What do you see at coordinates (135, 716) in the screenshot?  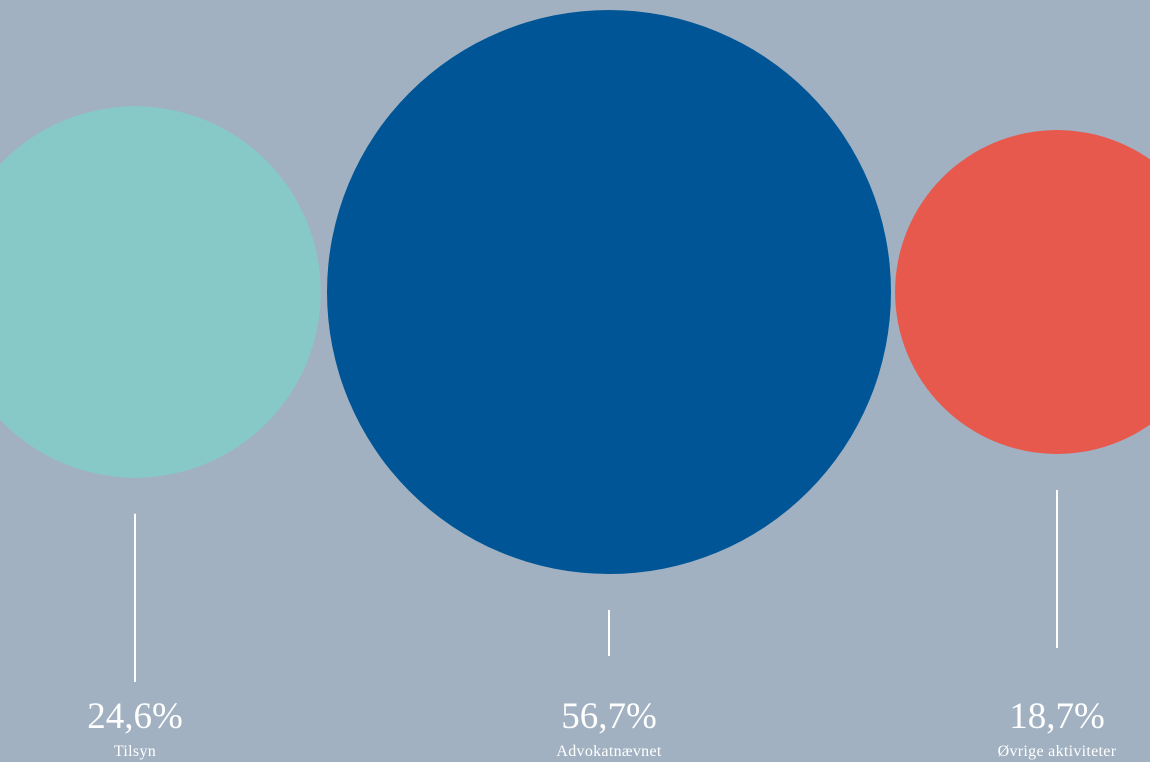 I see `value-label: 24,6%` at bounding box center [135, 716].